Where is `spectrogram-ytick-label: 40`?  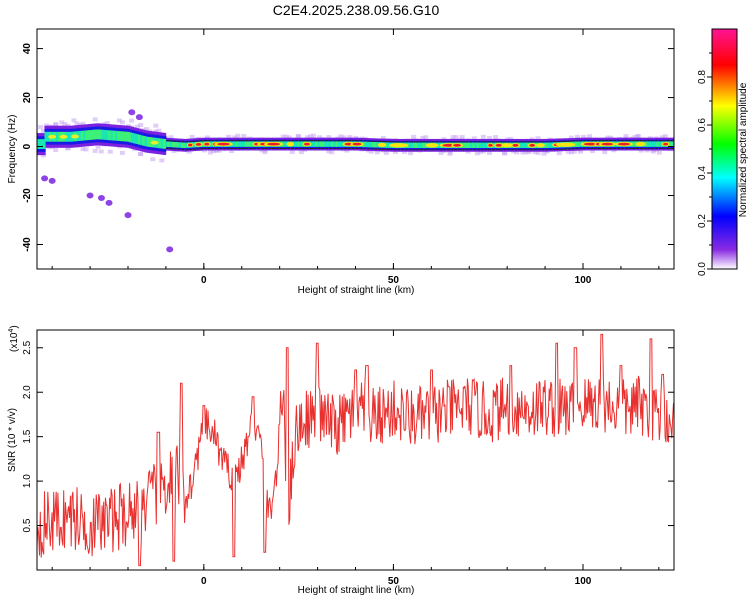 spectrogram-ytick-label: 40 is located at coordinates (27, 49).